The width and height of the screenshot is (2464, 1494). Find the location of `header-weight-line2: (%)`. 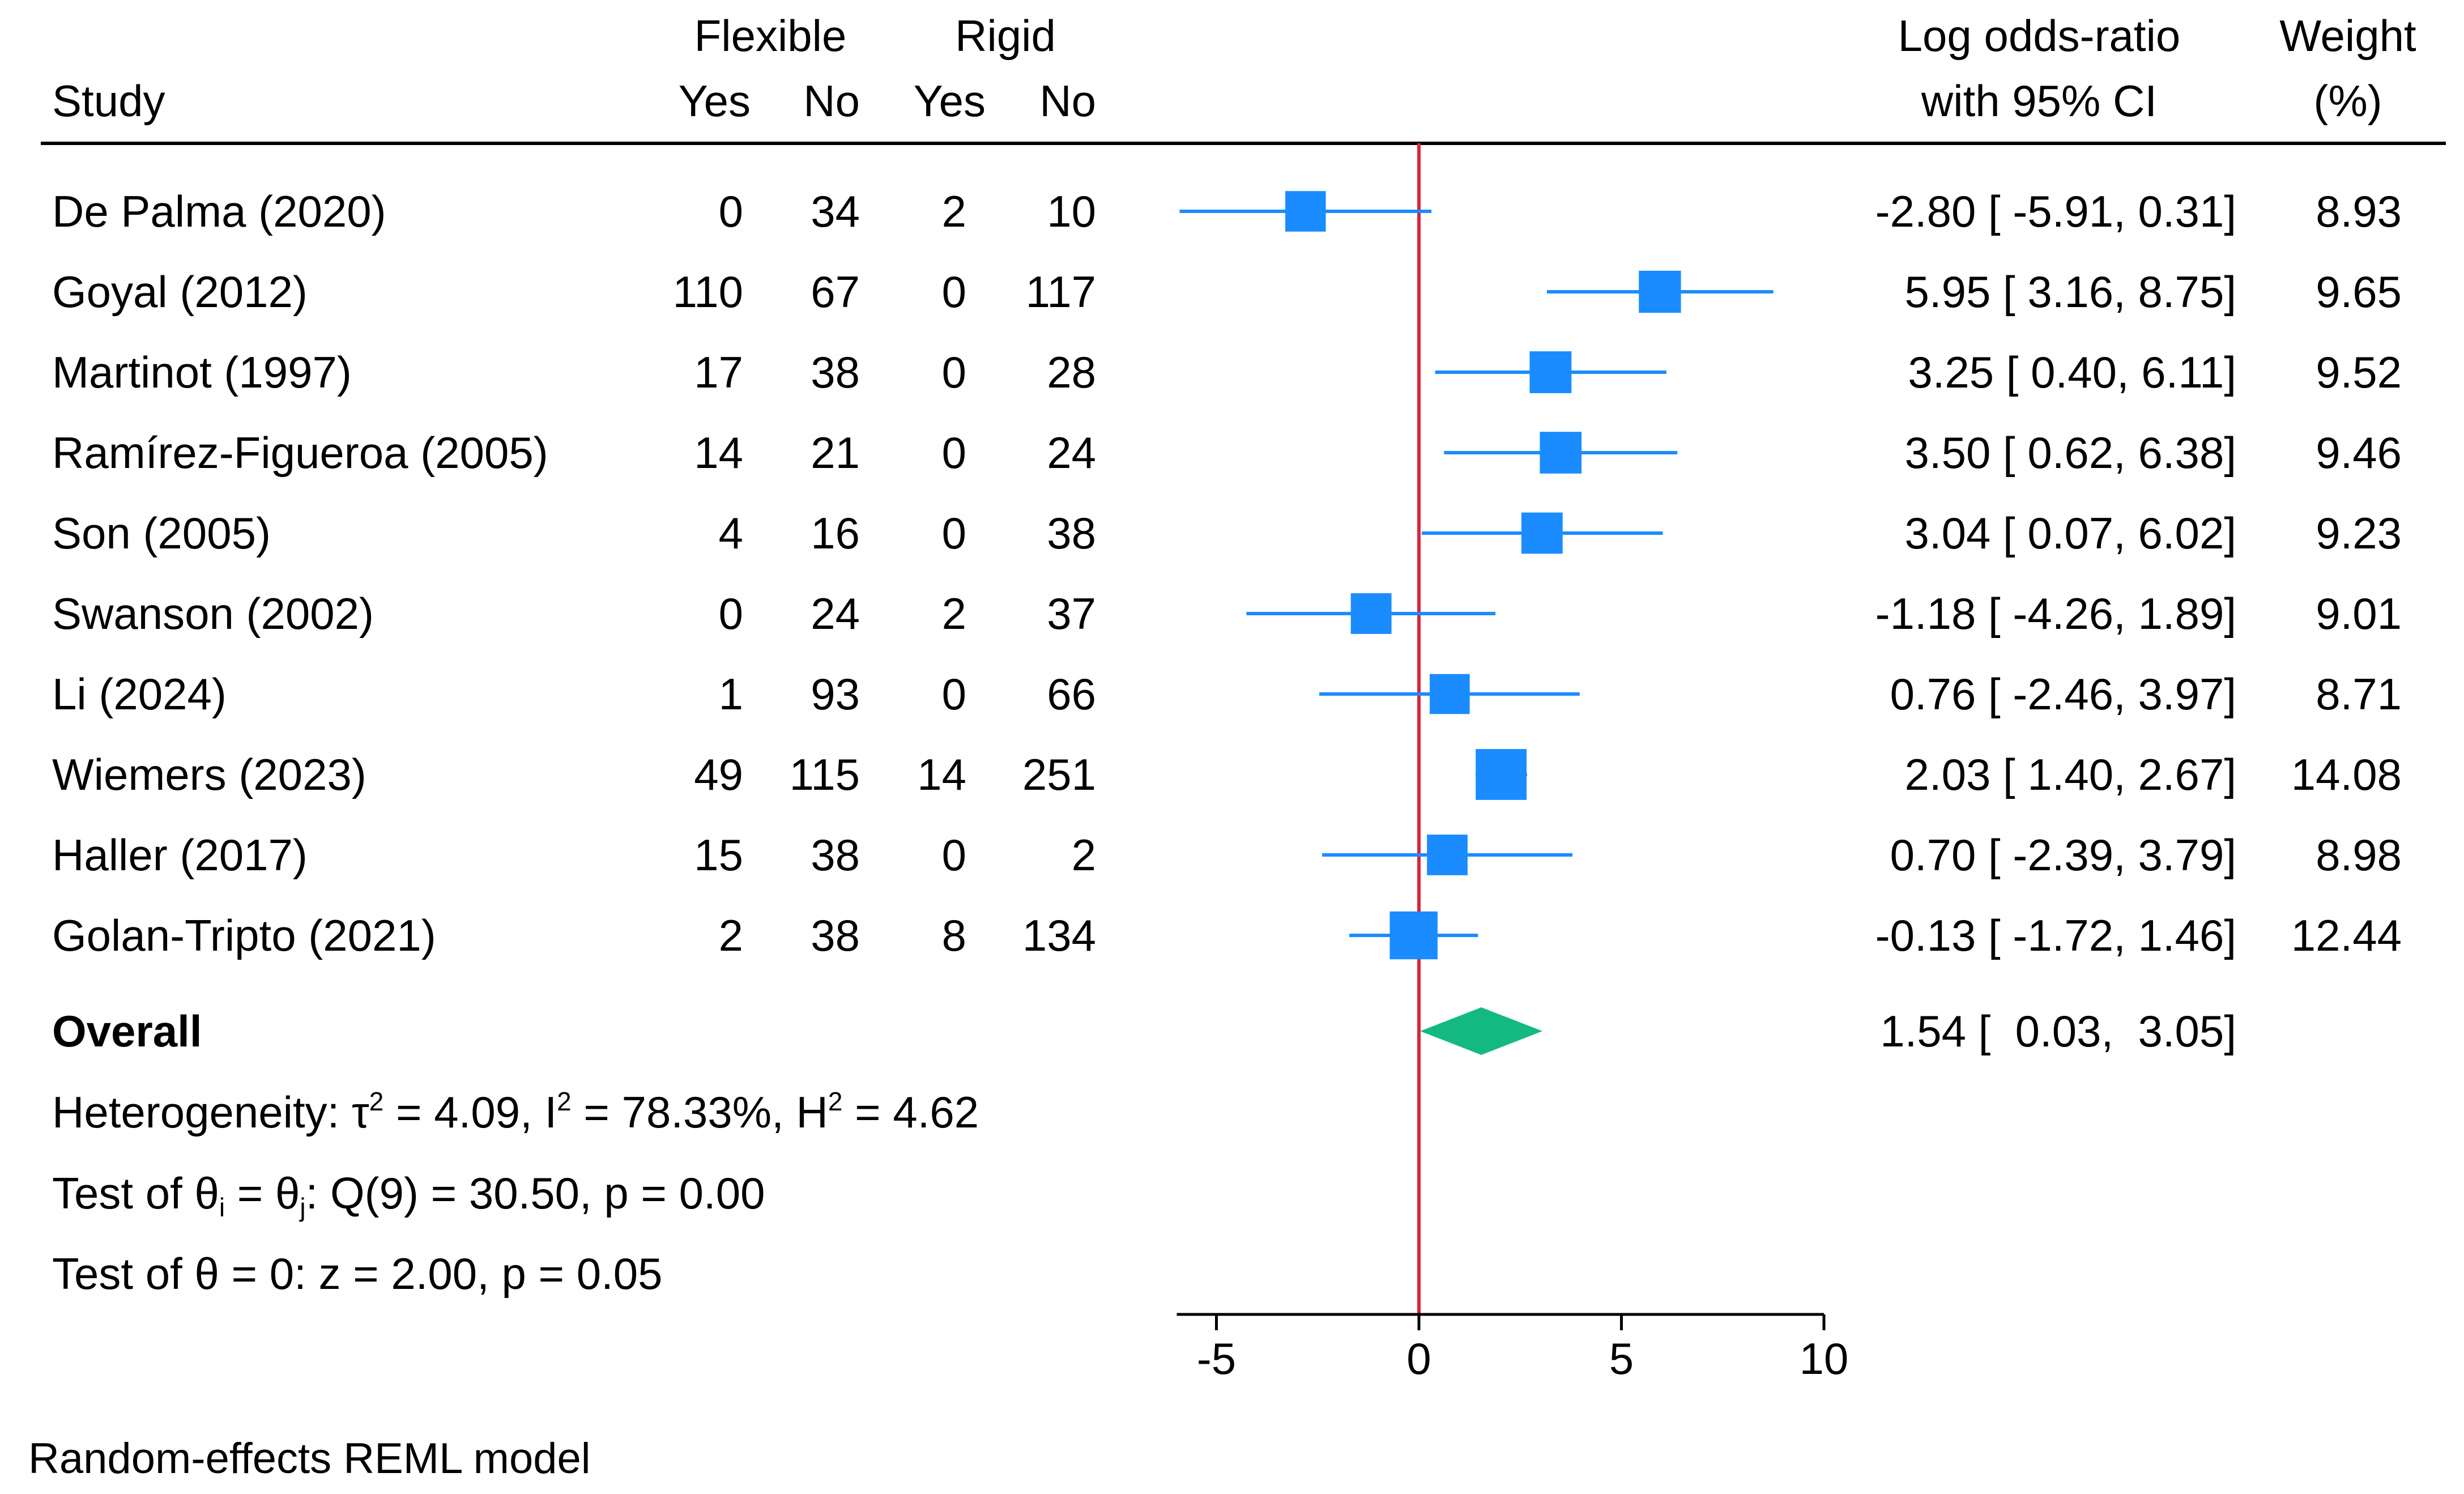

header-weight-line2: (%) is located at coordinates (2347, 101).